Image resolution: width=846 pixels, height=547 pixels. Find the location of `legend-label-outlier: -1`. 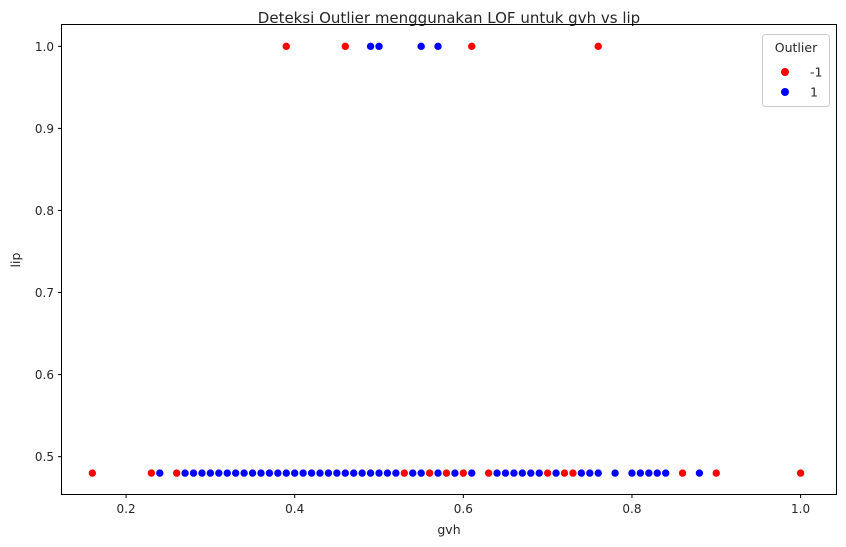

legend-label-outlier: -1 is located at coordinates (816, 72).